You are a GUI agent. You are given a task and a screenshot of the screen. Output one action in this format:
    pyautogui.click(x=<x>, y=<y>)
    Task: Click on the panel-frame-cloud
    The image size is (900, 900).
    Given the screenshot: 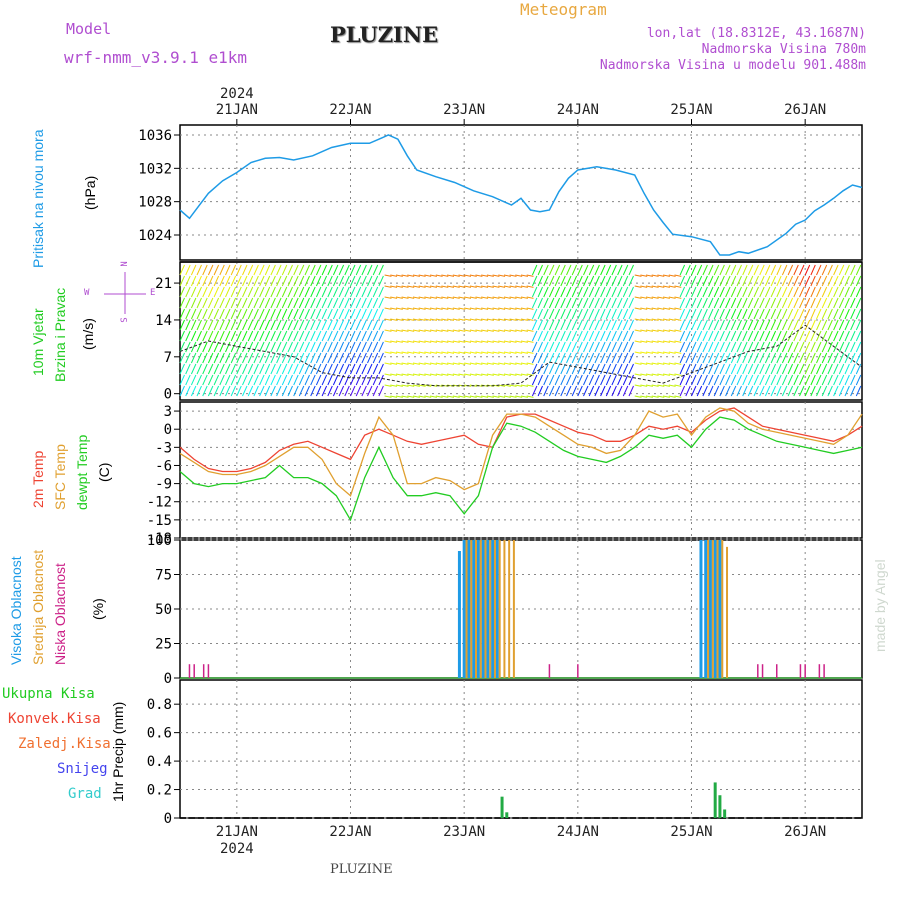 What is the action you would take?
    pyautogui.click(x=521, y=609)
    